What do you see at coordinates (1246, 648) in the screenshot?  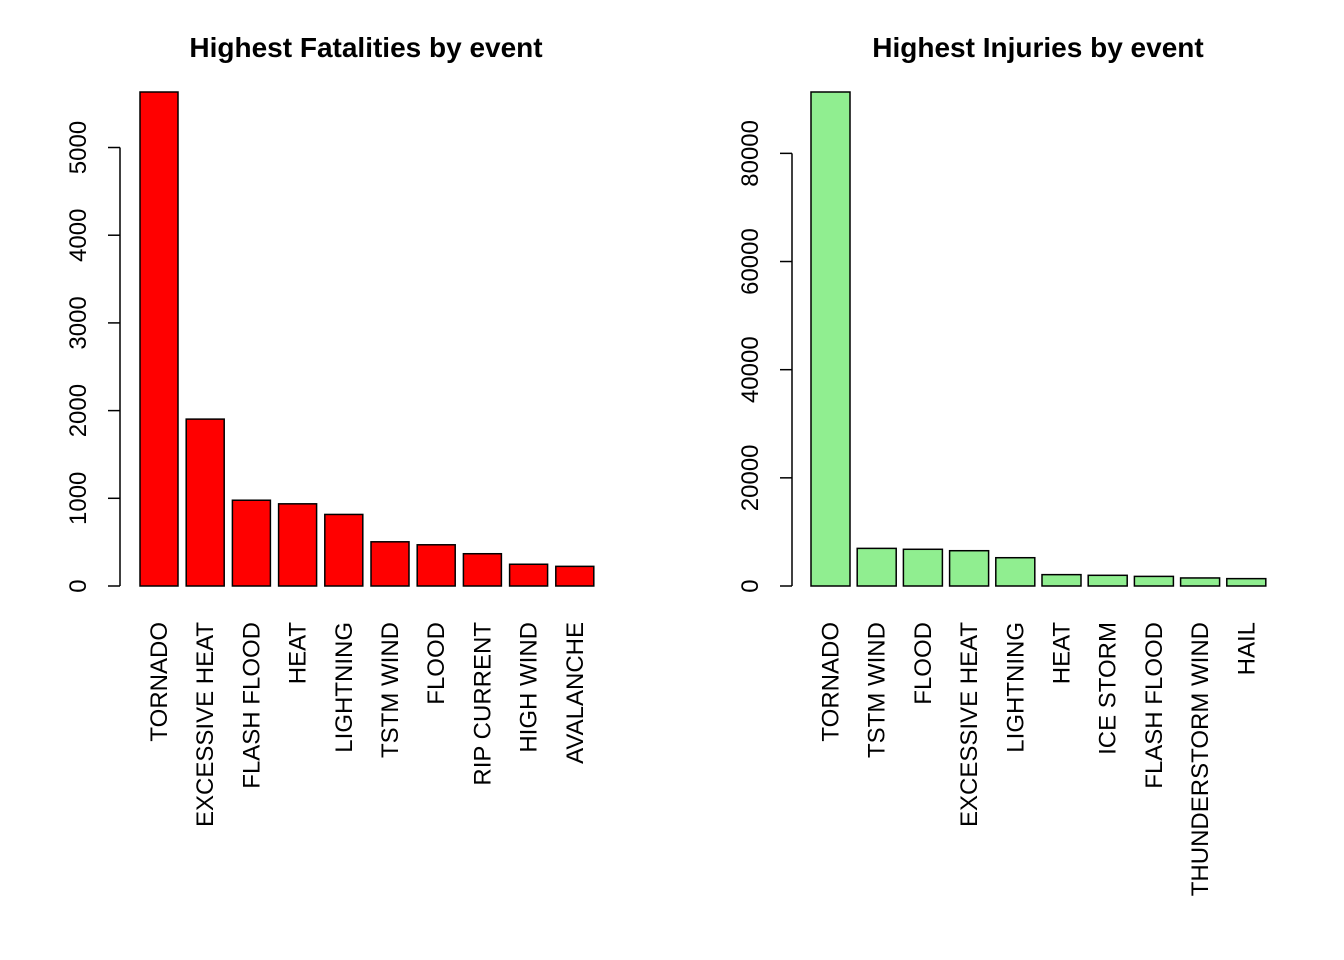 I see `injuries-category-label: HAIL` at bounding box center [1246, 648].